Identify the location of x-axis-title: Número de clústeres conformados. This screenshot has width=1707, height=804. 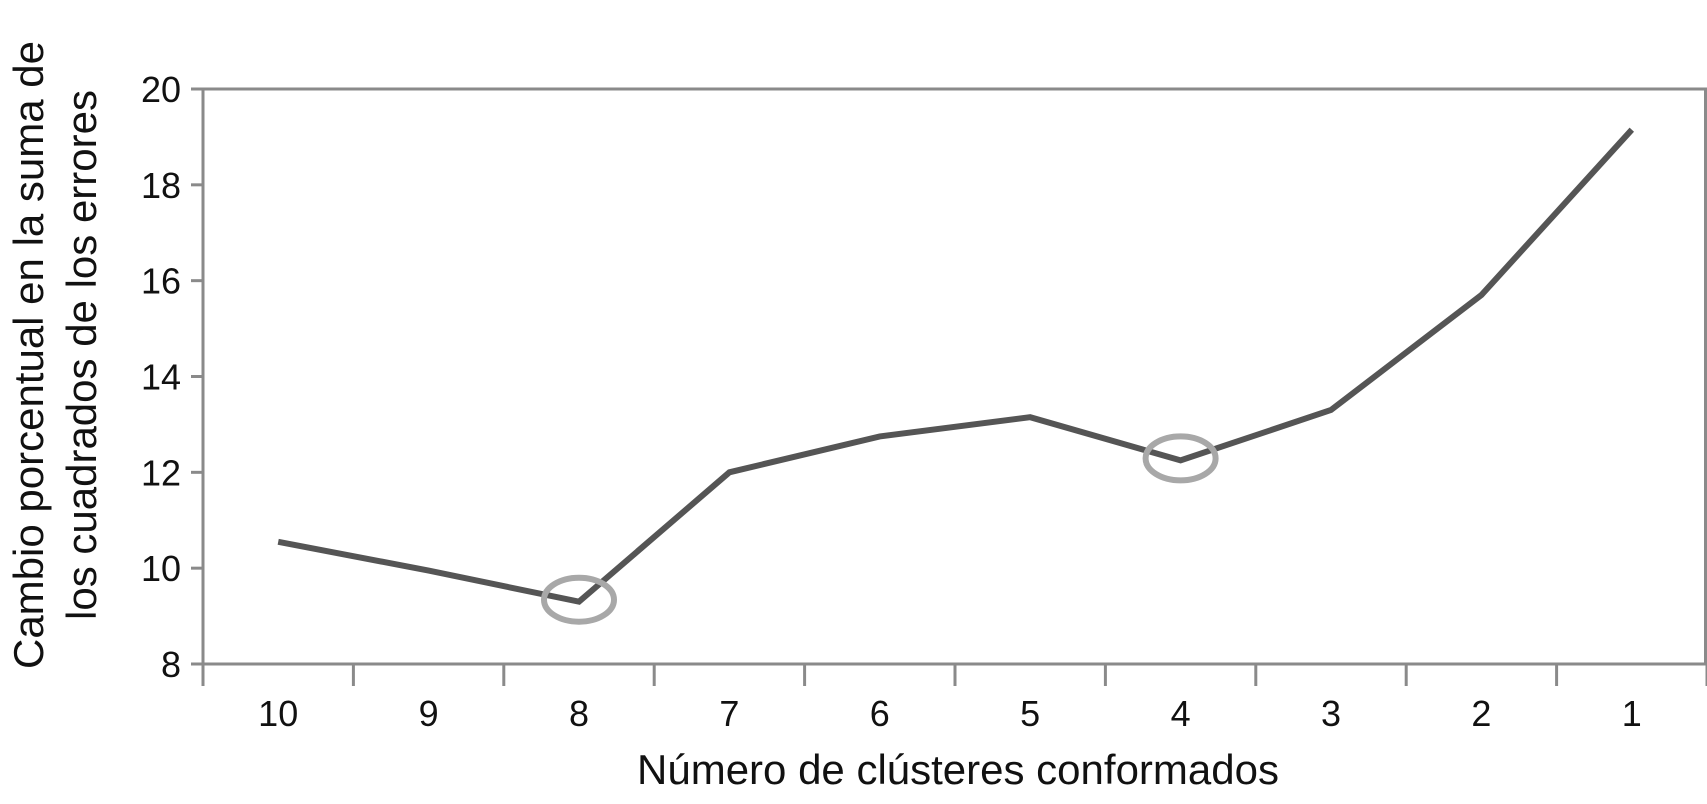
(958, 769).